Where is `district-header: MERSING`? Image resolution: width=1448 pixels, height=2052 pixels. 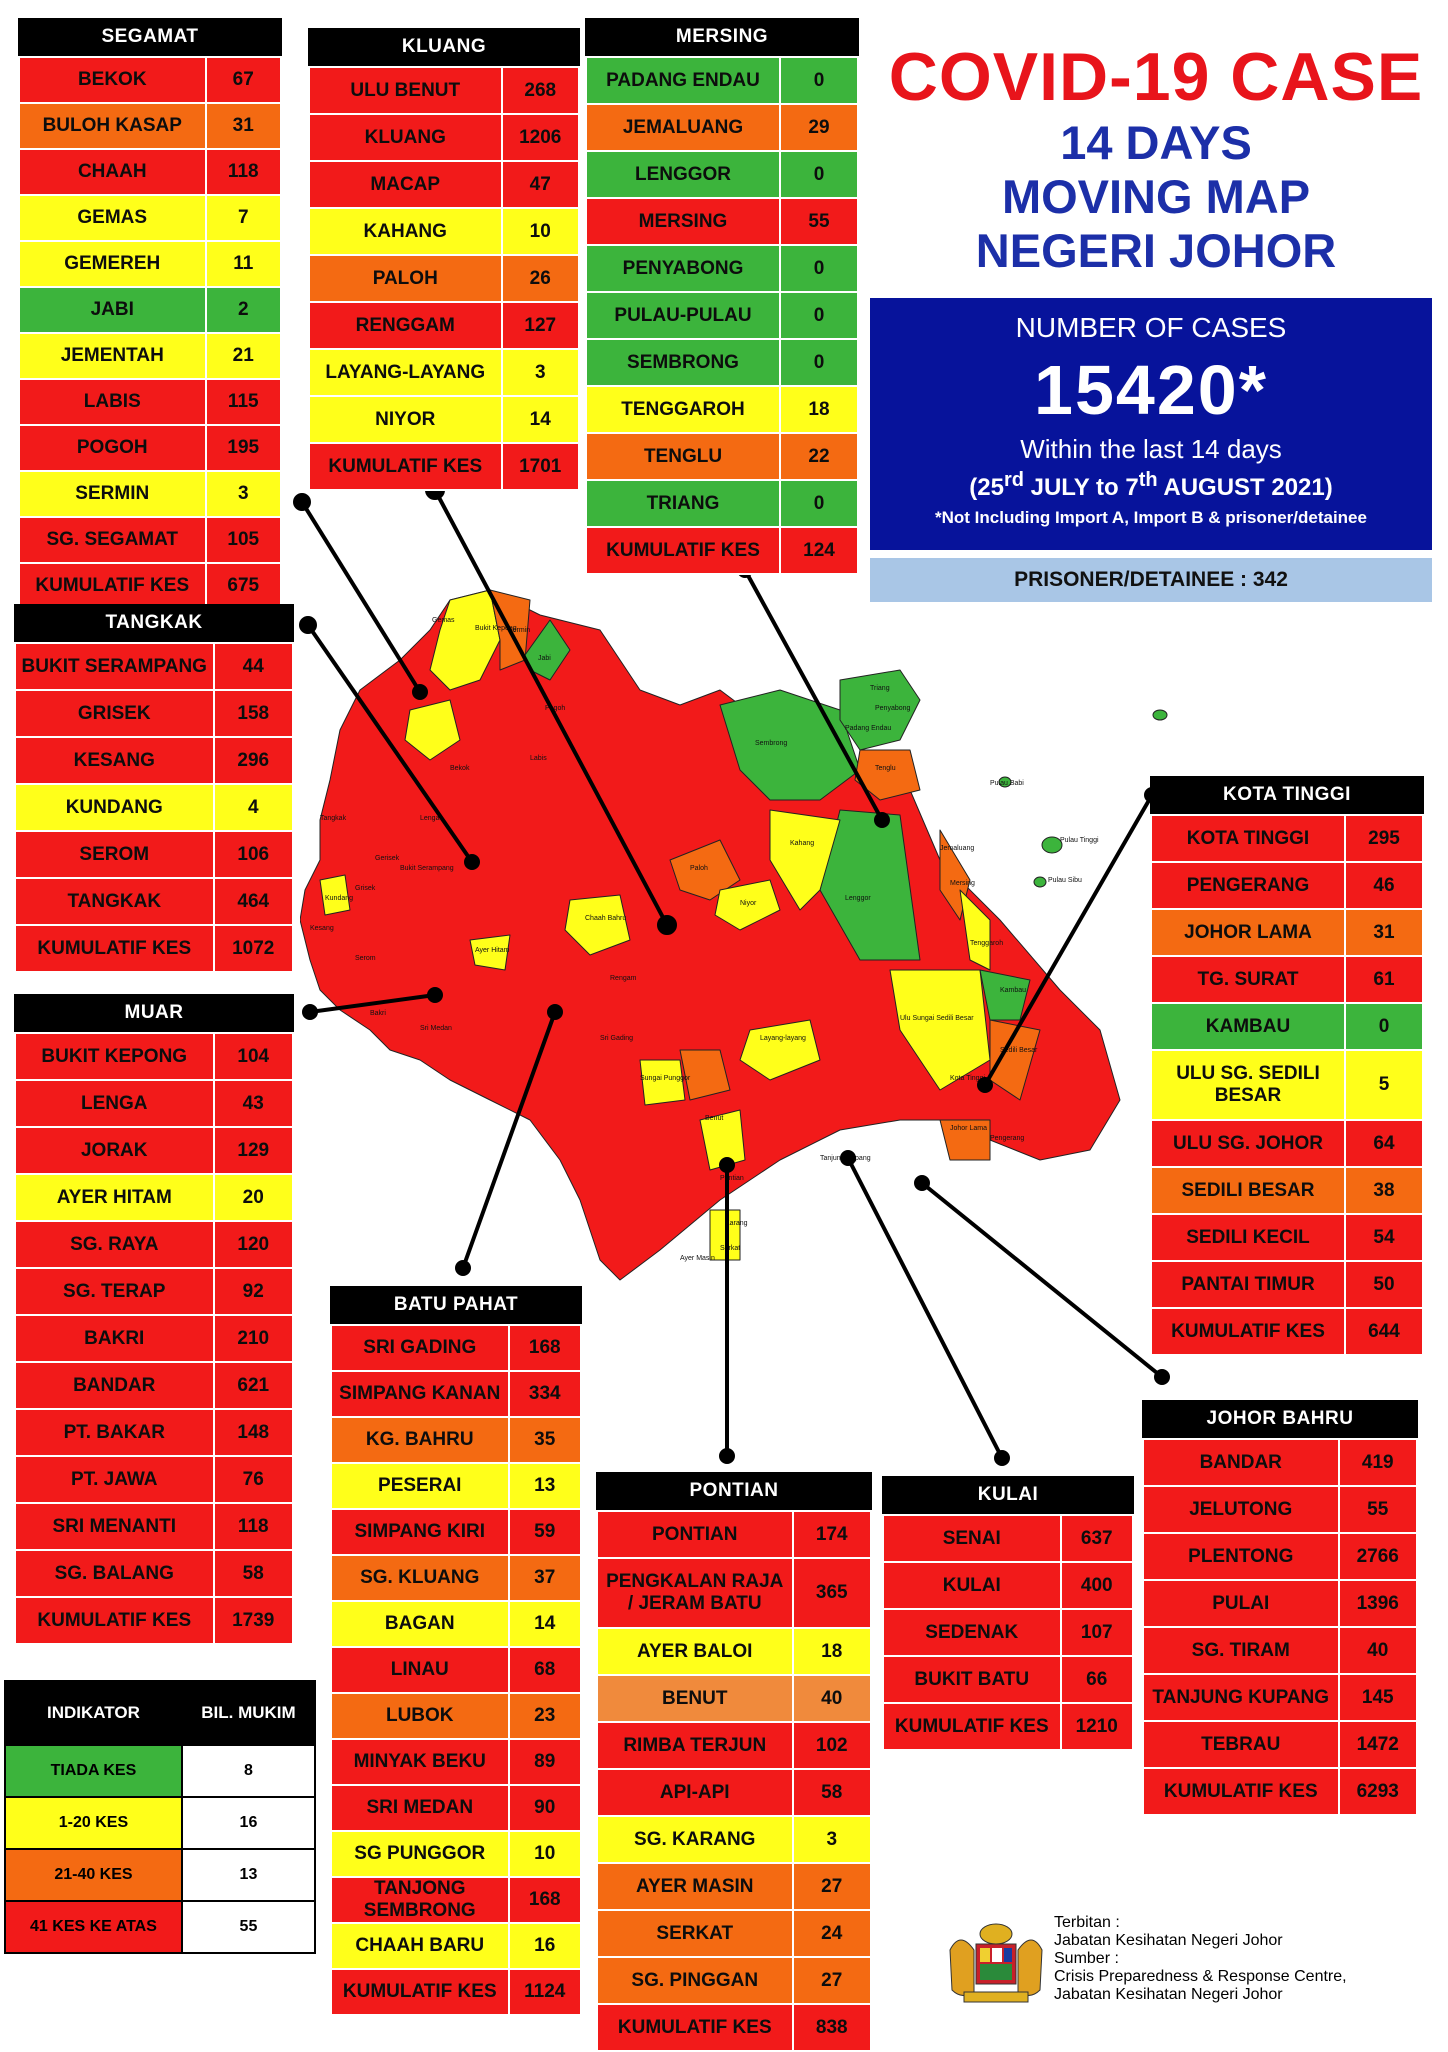 district-header: MERSING is located at coordinates (722, 37).